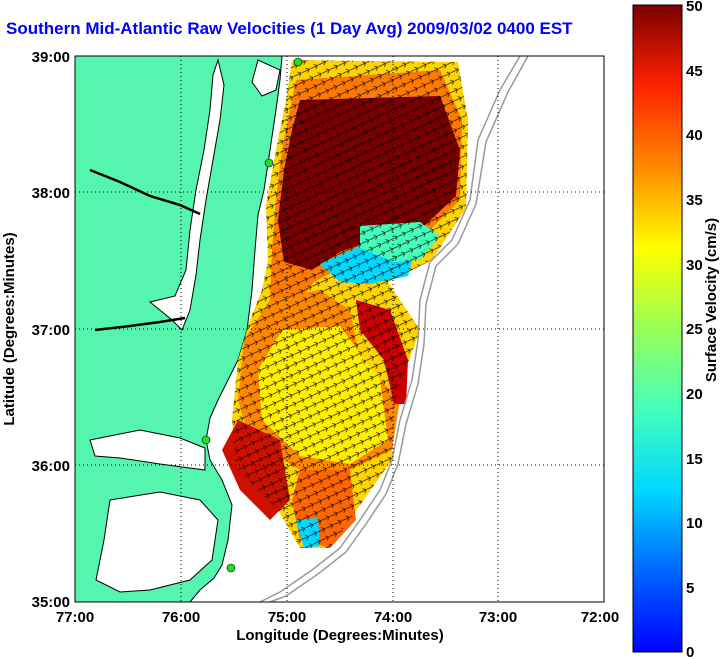  I want to click on colorbar-tick-label: 40, so click(694, 135).